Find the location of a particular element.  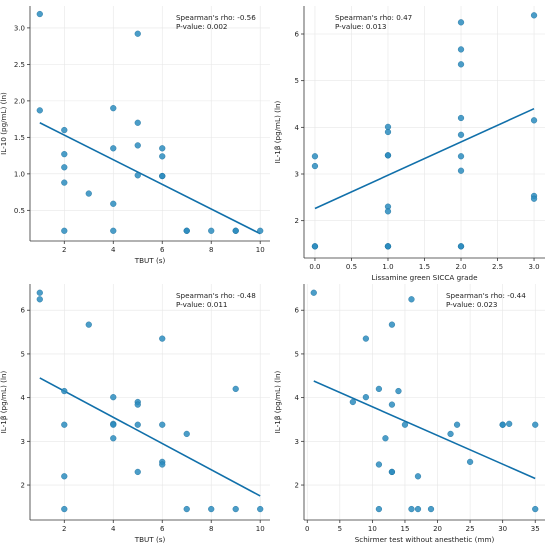

p-value-label: P-value: 0.013 is located at coordinates (361, 26).